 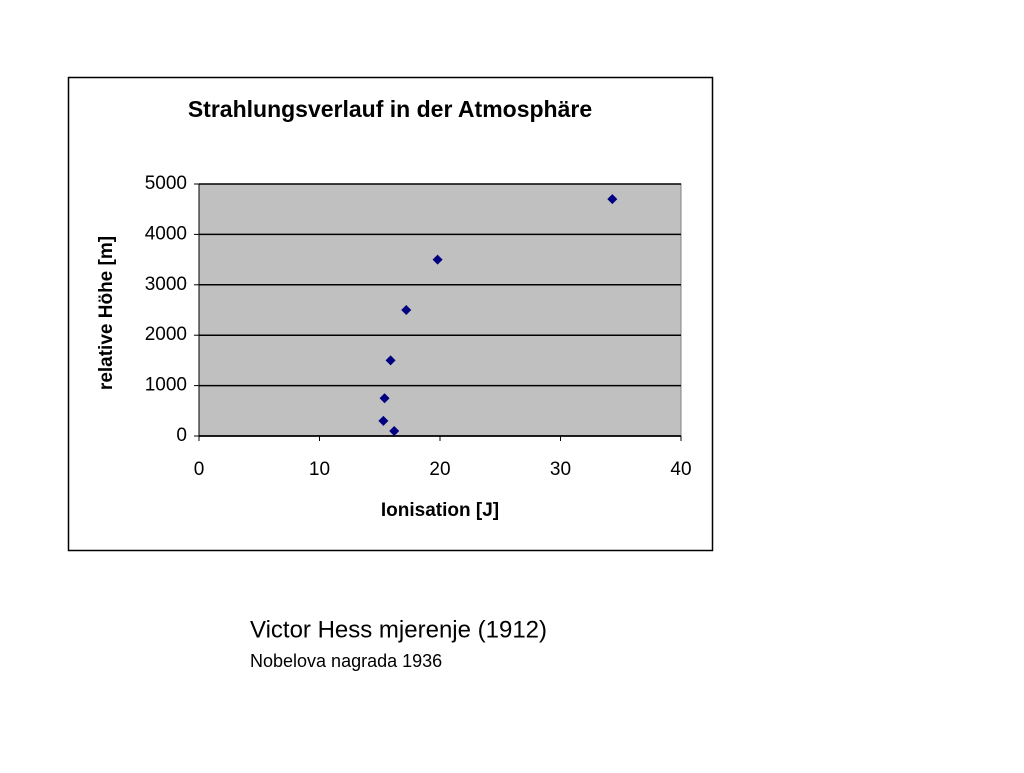 I want to click on chart-title: Strahlungsverlauf in der Atmosphäre, so click(x=390, y=109).